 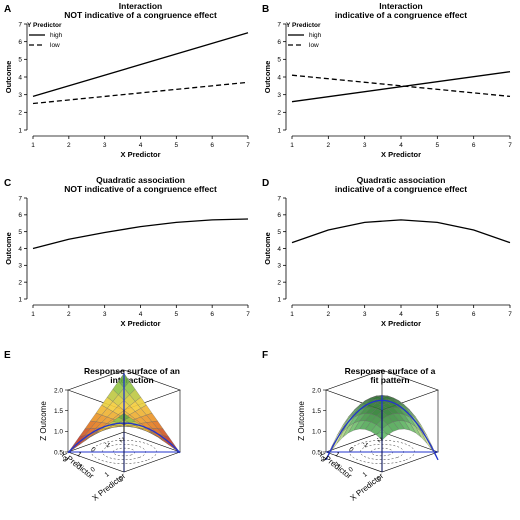 What do you see at coordinates (265, 183) in the screenshot?
I see `panel-letter-d: D` at bounding box center [265, 183].